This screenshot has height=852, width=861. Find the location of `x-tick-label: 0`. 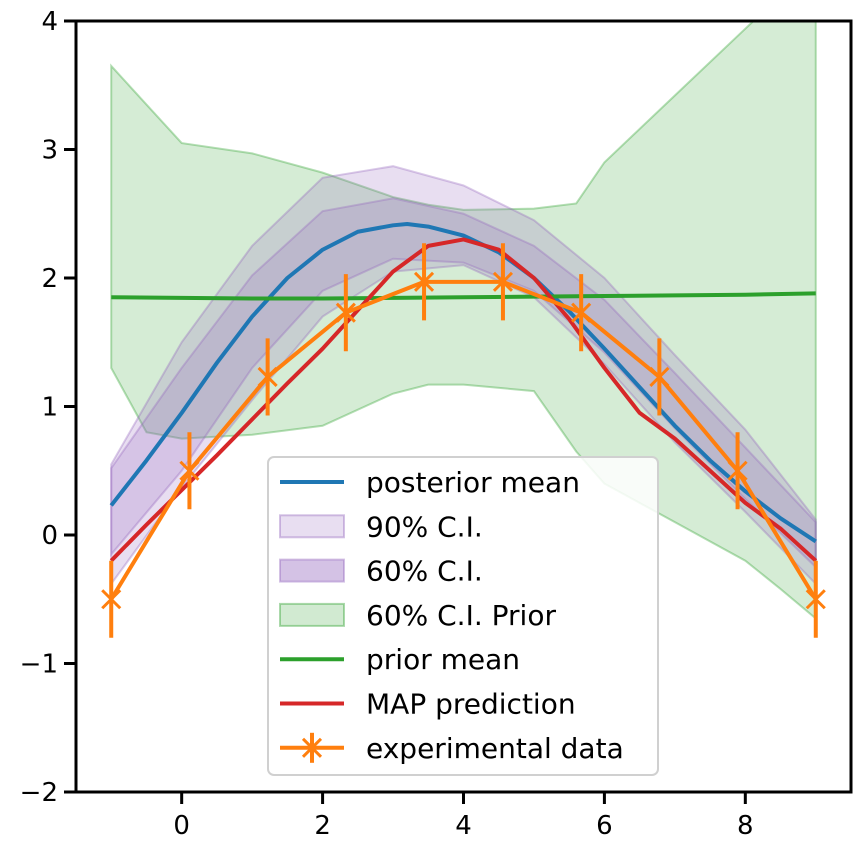

x-tick-label: 0 is located at coordinates (181, 826).